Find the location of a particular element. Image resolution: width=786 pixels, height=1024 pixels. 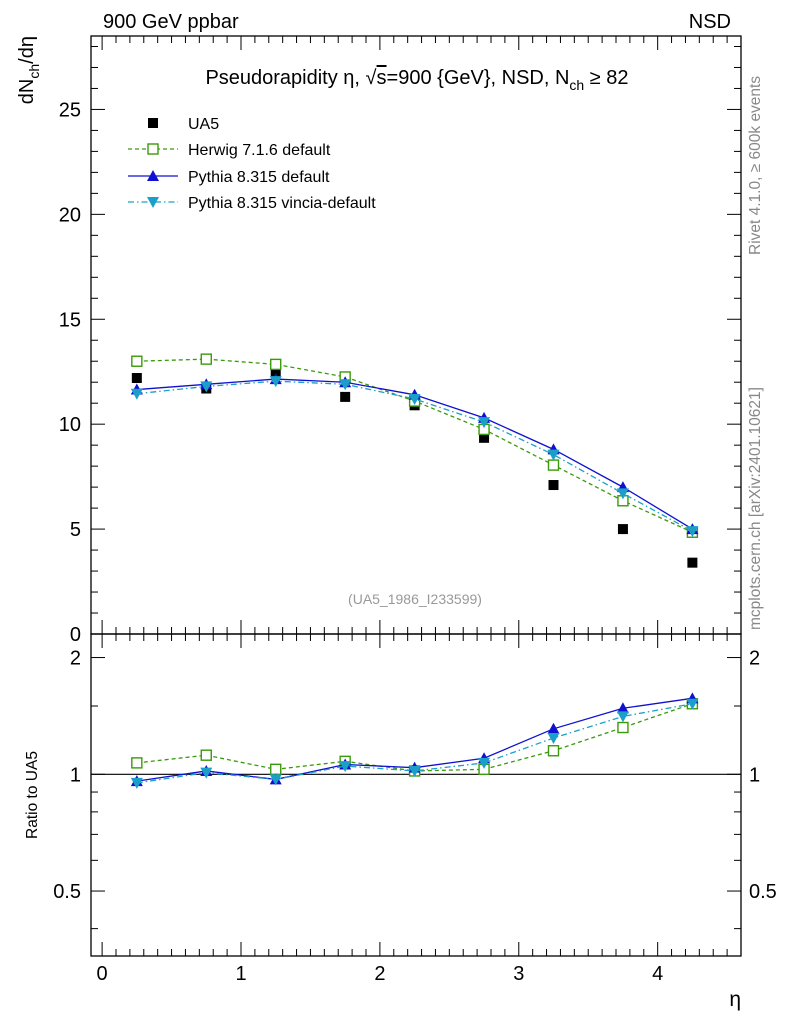

legend-entry-ua5: UA5 is located at coordinates (183, 124).